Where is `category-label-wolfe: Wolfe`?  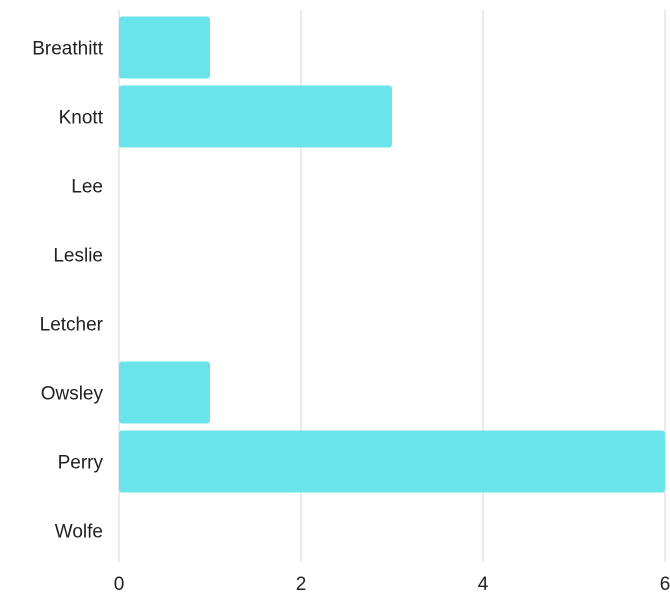
category-label-wolfe: Wolfe is located at coordinates (79, 532).